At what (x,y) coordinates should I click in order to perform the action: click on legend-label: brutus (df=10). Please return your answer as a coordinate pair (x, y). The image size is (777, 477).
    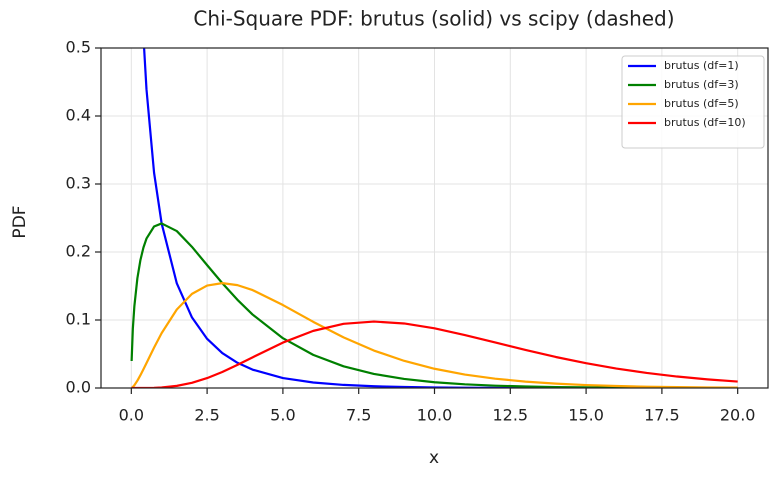
    Looking at the image, I should click on (705, 122).